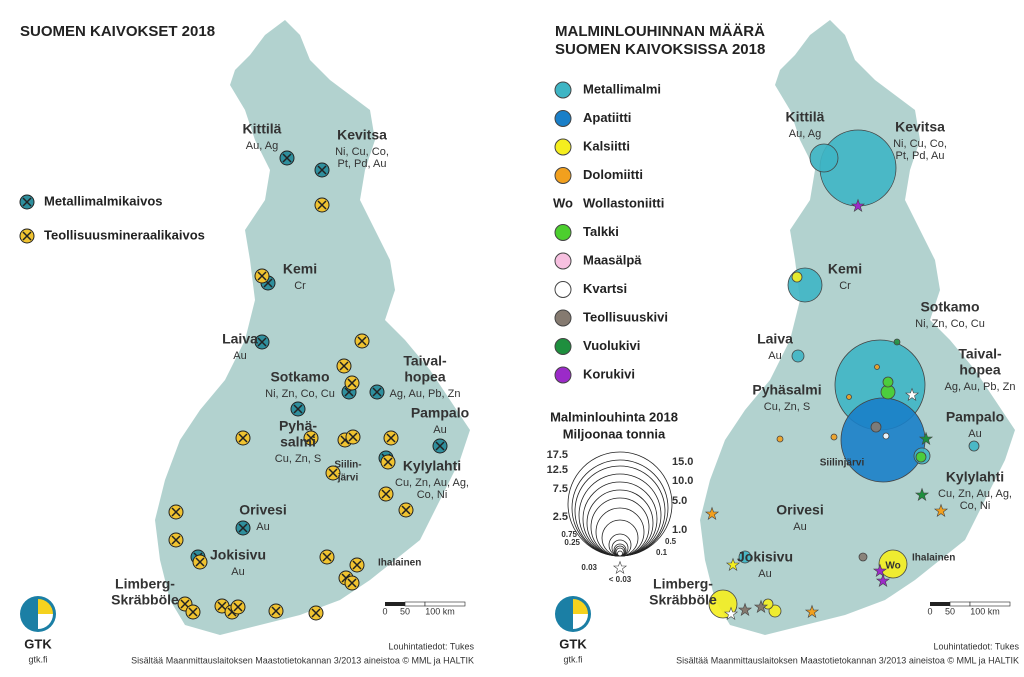 The width and height of the screenshot is (1024, 677). Describe the element at coordinates (348, 478) in the screenshot. I see `place-name: järvi` at that location.